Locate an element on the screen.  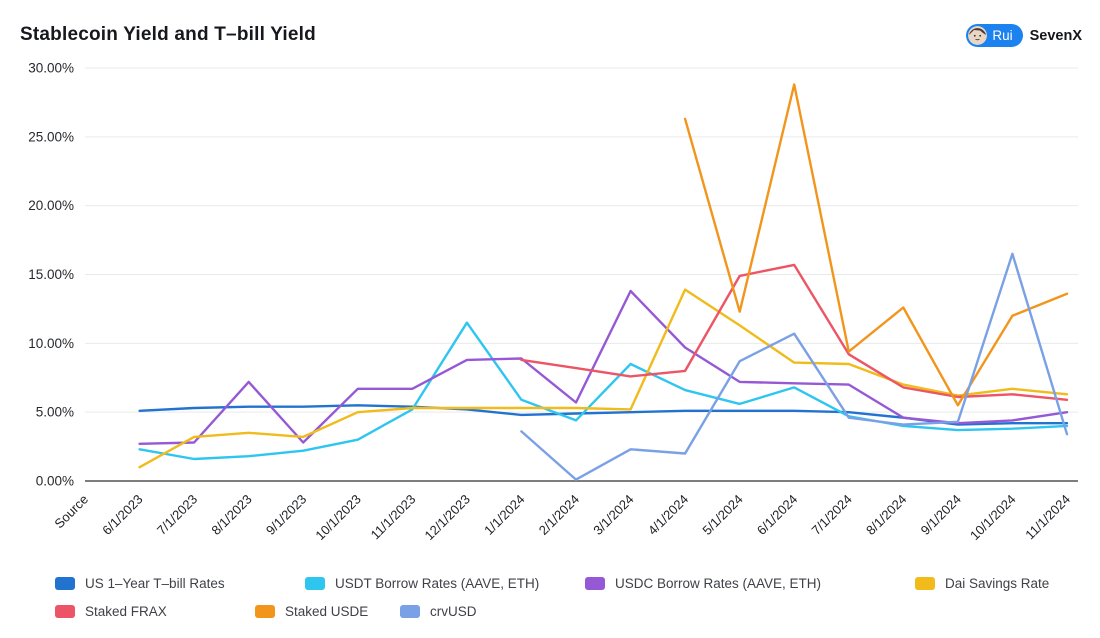
author-badge: Rui is located at coordinates (994, 35).